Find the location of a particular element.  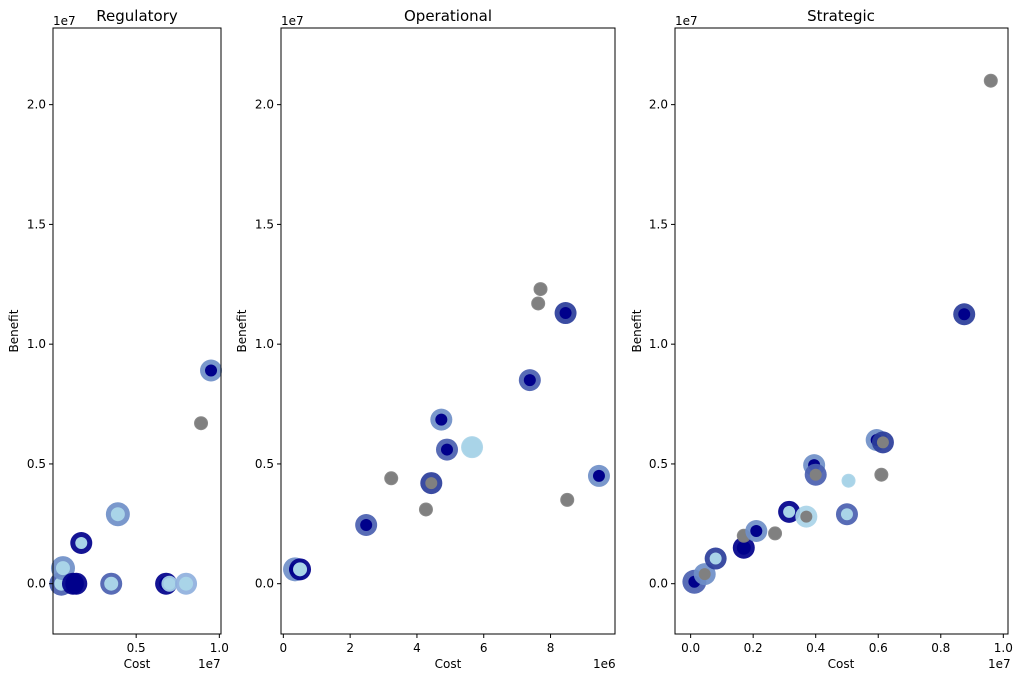

x-tick-label: 6 is located at coordinates (484, 648).